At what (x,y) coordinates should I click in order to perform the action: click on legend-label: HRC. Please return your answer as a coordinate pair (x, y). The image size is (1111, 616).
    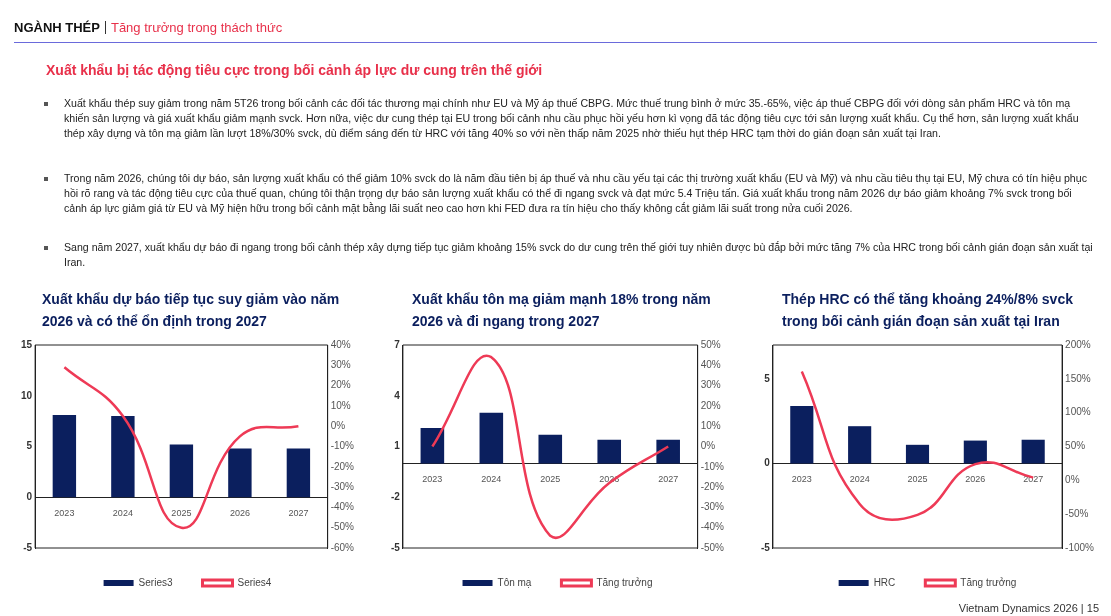
    Looking at the image, I should click on (884, 582).